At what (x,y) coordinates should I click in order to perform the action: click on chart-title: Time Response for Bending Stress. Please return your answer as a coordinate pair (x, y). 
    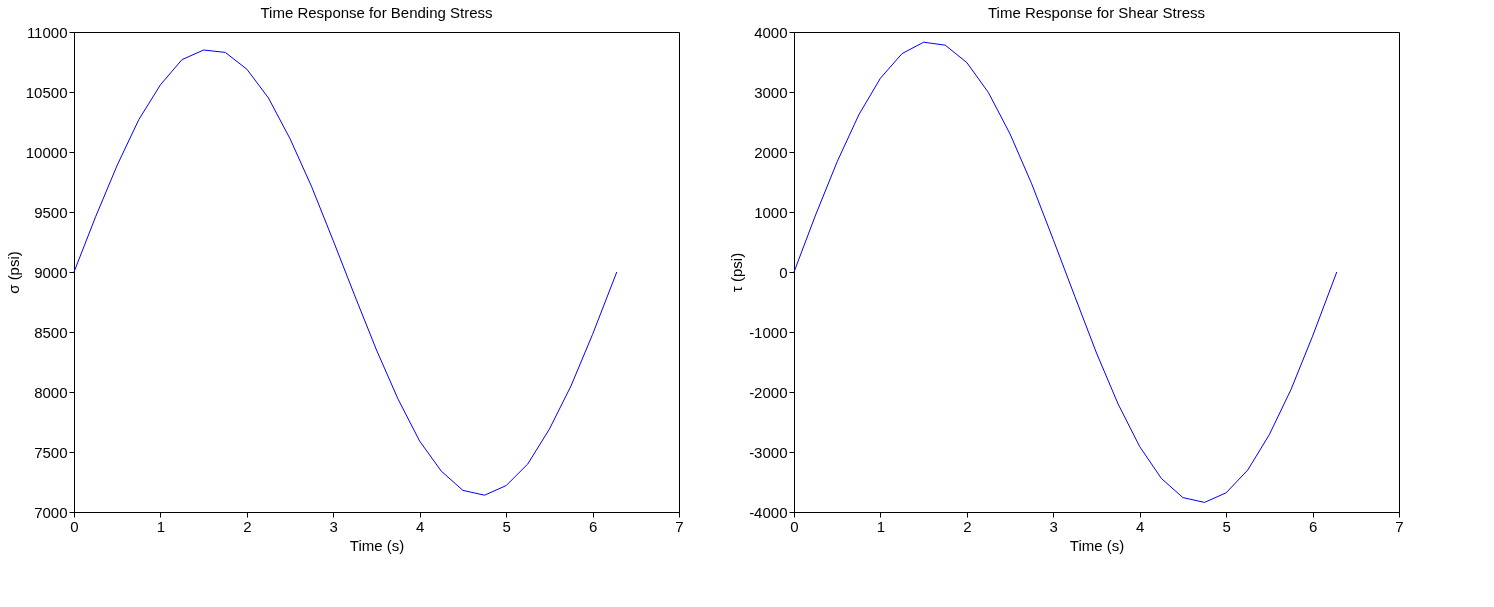
    Looking at the image, I should click on (376, 12).